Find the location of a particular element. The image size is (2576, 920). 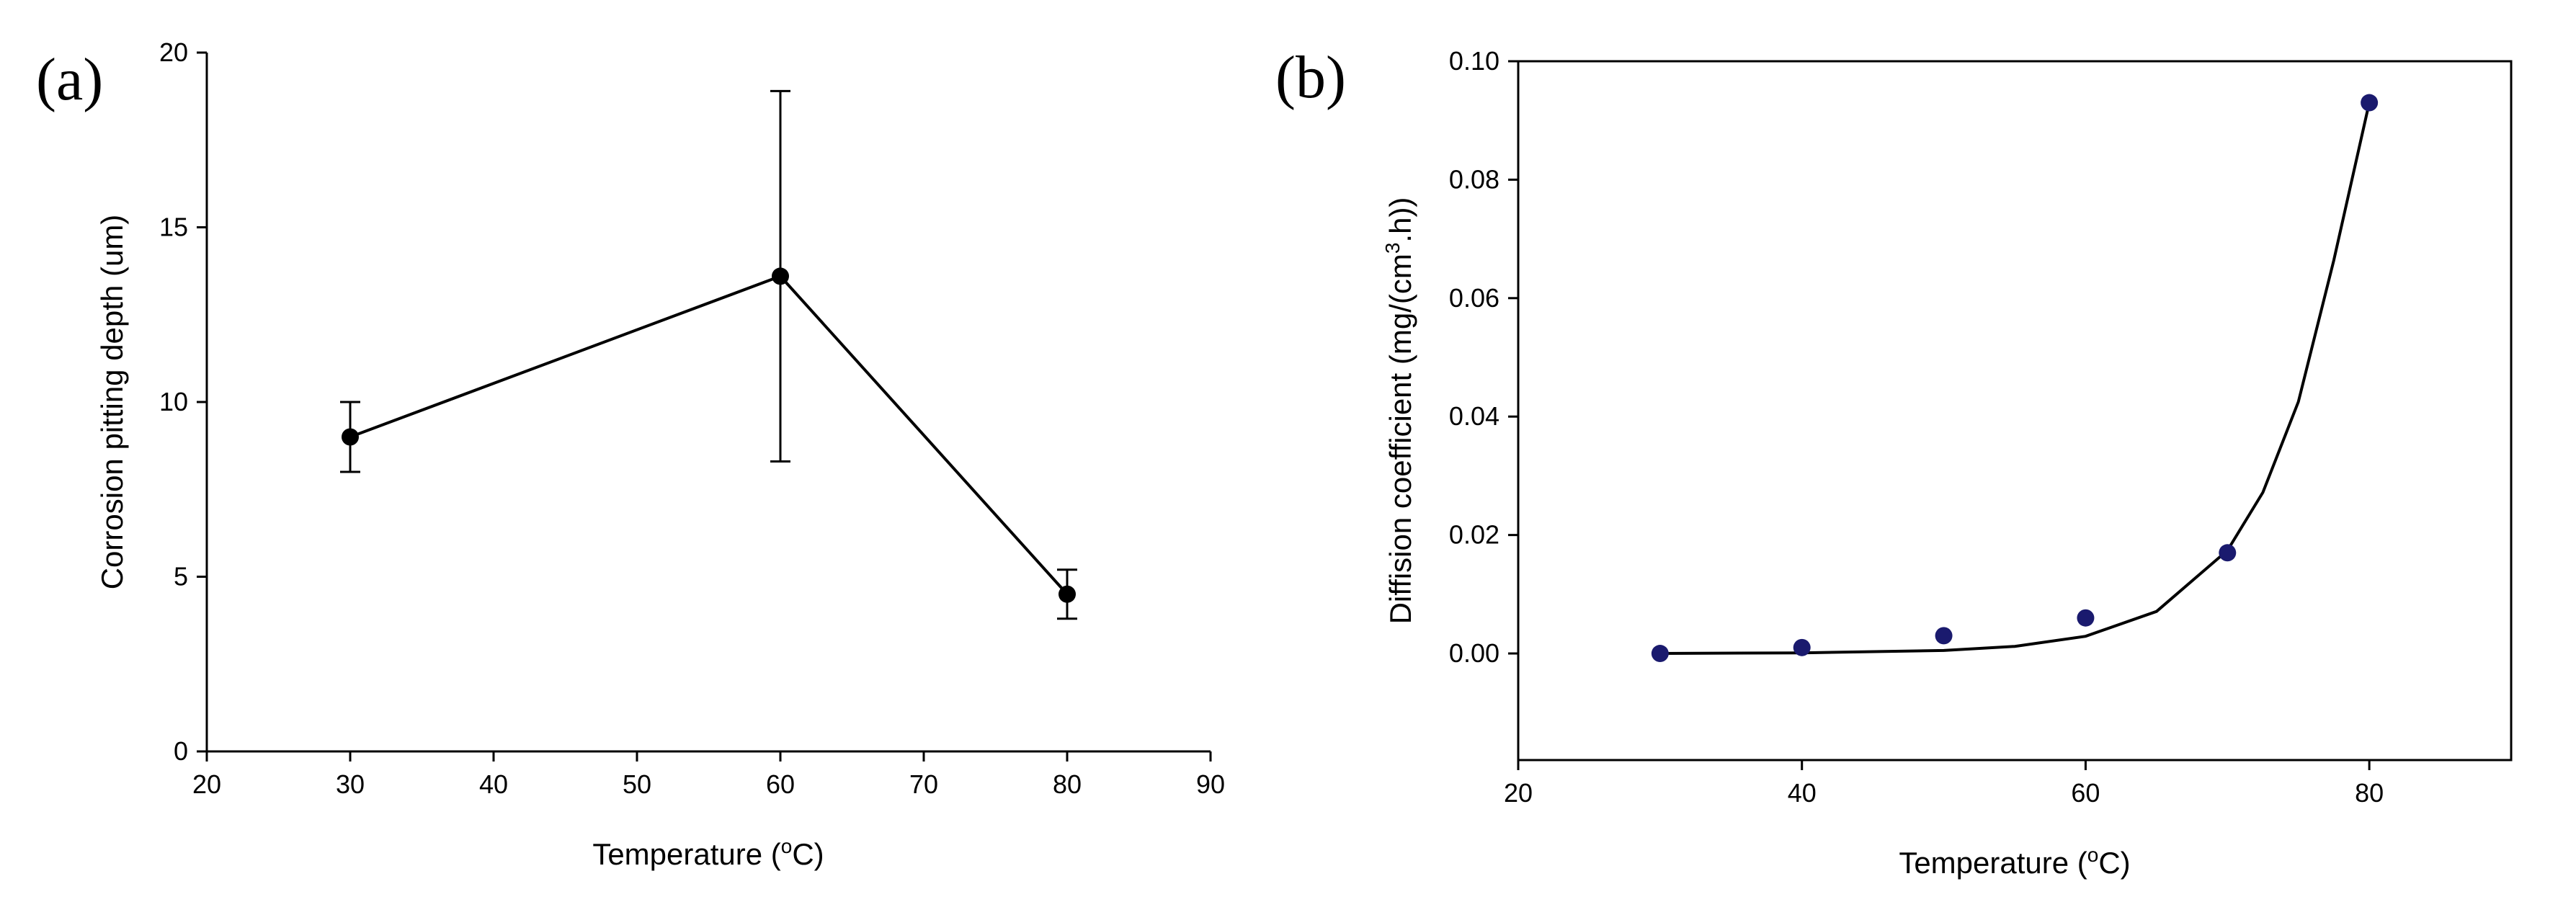

series-line is located at coordinates (709, 435).